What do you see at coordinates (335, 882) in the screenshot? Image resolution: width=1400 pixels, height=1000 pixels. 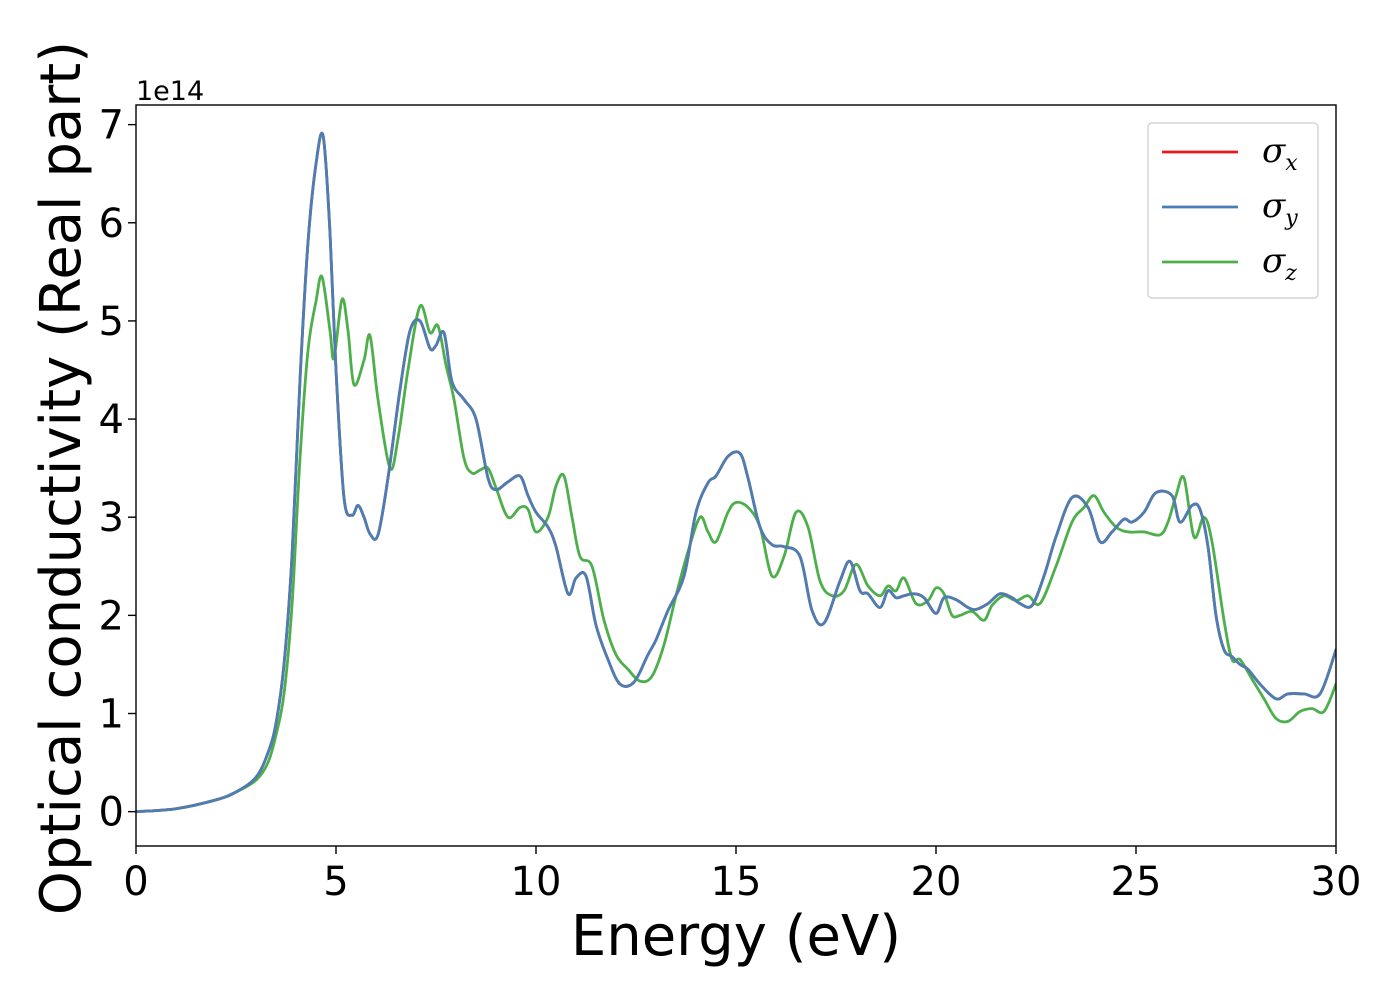 I see `x-tick-label: 5` at bounding box center [335, 882].